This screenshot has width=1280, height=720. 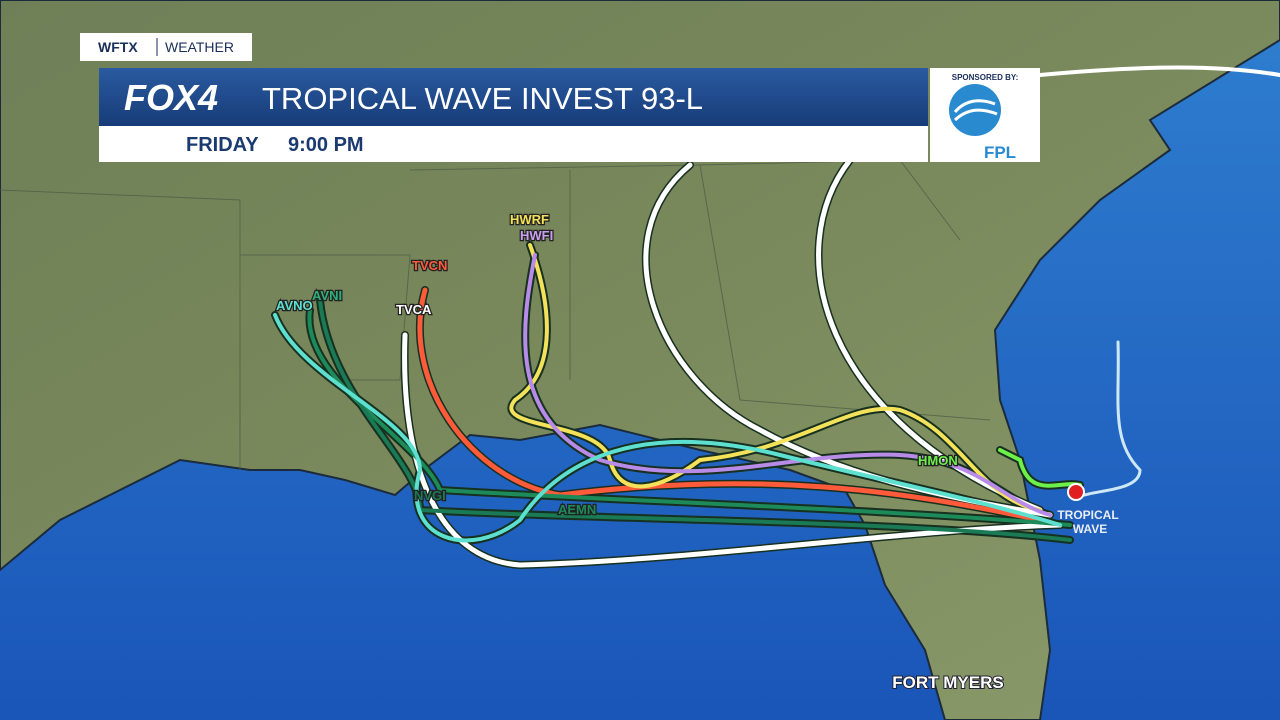 What do you see at coordinates (430, 495) in the screenshot?
I see `model-label: NVGI` at bounding box center [430, 495].